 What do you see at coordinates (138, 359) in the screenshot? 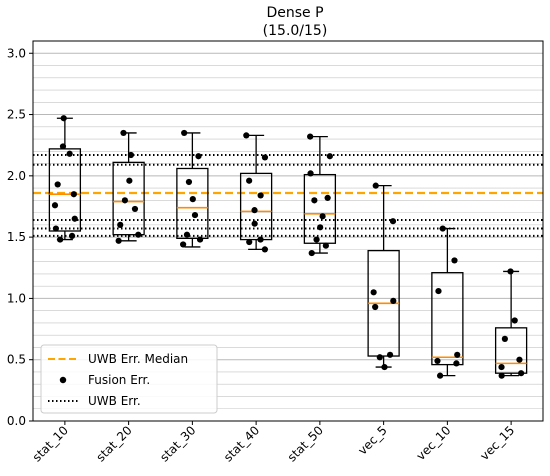
I see `legend-uwb-median-label: UWB Err. Median` at bounding box center [138, 359].